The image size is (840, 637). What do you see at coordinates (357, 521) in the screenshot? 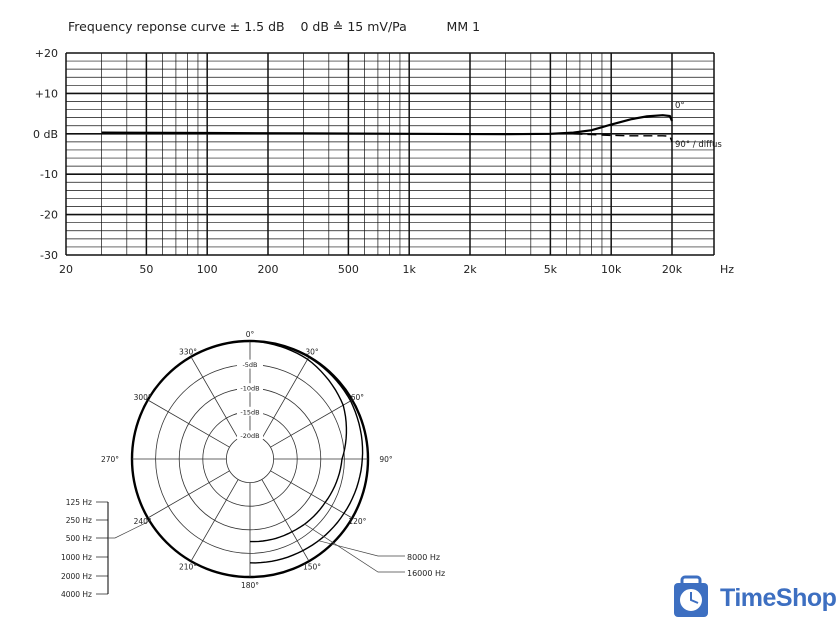
I see `polar-angle-label: 120°` at bounding box center [357, 521].